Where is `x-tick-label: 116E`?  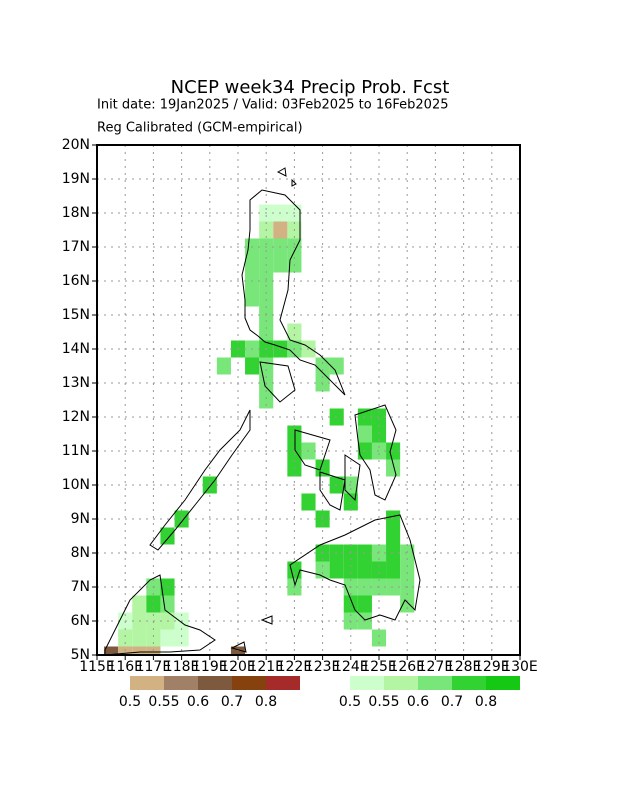
x-tick-label: 116E is located at coordinates (125, 667).